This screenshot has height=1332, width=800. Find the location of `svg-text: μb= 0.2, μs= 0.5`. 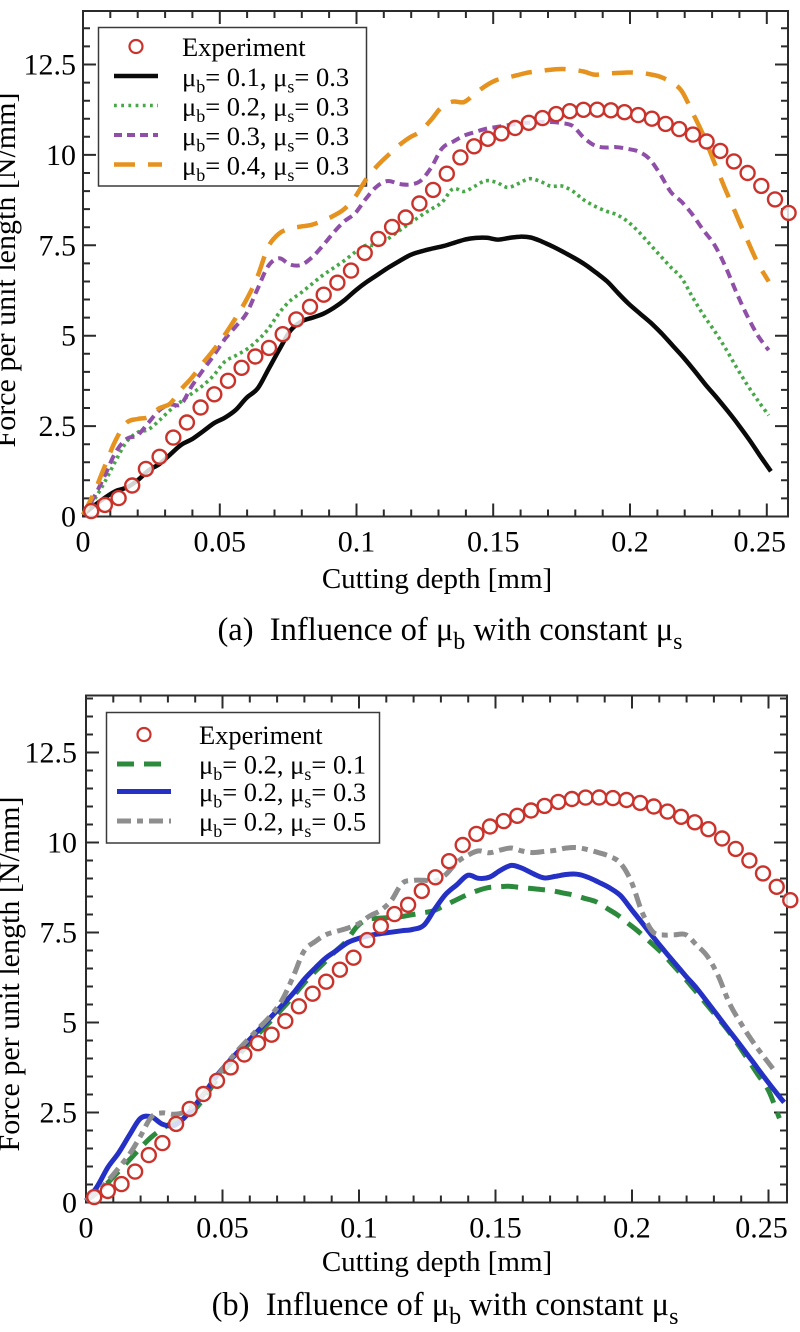

svg-text: μb= 0.2, μs= 0.5 is located at coordinates (282, 824).